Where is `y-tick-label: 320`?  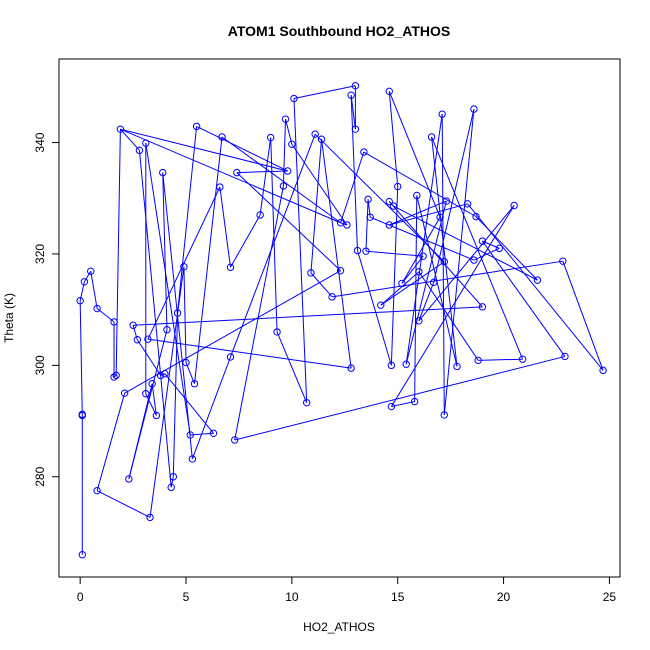 y-tick-label: 320 is located at coordinates (40, 254).